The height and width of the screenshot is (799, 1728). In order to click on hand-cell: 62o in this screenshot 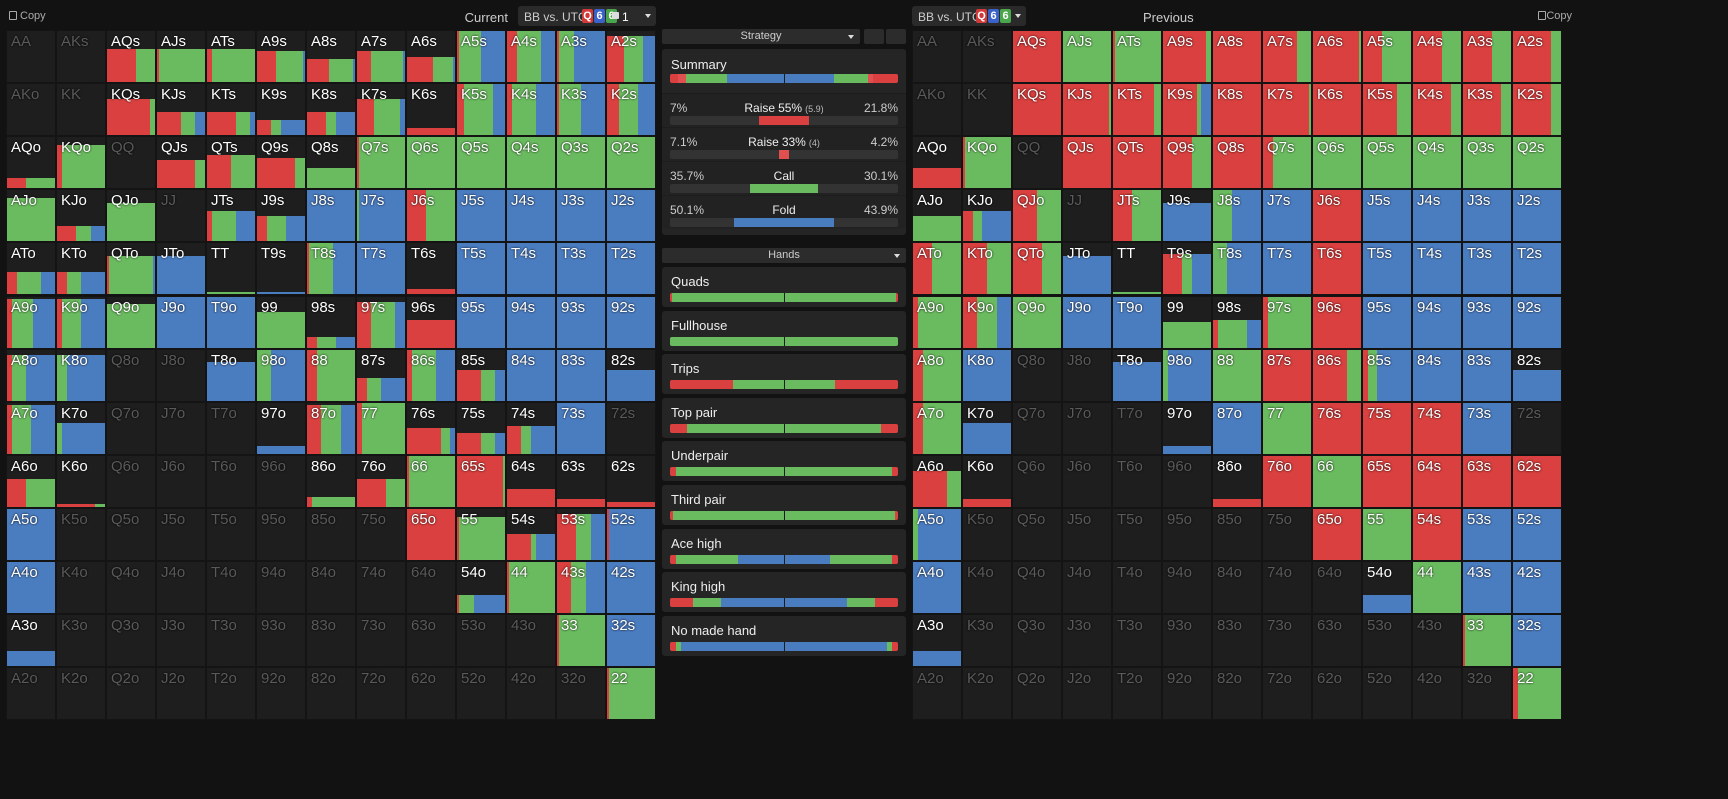, I will do `click(431, 694)`.